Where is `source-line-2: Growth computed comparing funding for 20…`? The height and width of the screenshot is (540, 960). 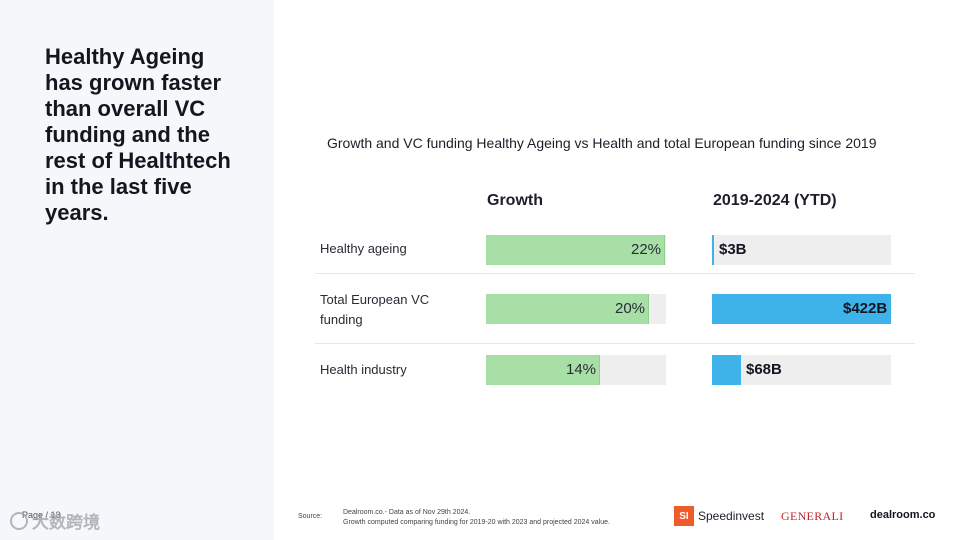 source-line-2: Growth computed comparing funding for 20… is located at coordinates (476, 522).